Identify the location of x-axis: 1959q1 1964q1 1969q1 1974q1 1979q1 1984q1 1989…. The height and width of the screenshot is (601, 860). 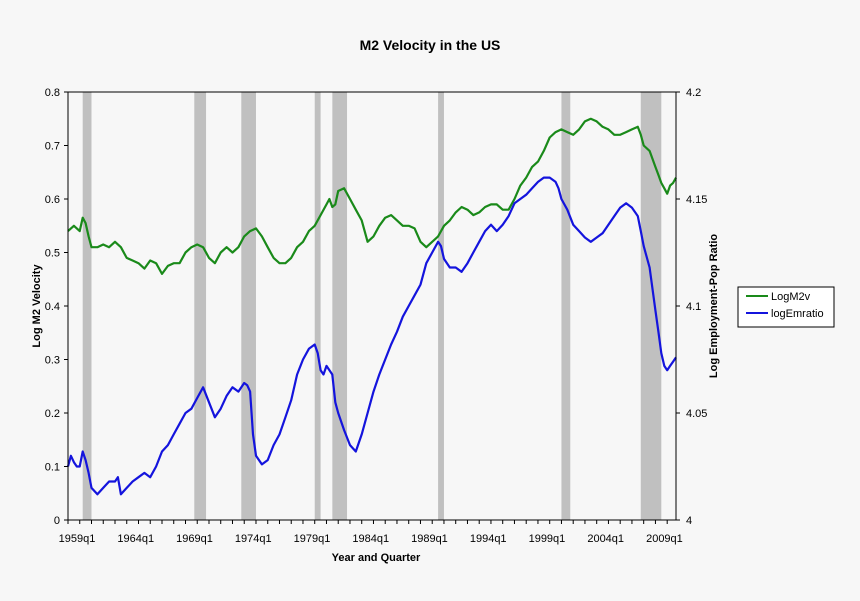
(371, 532).